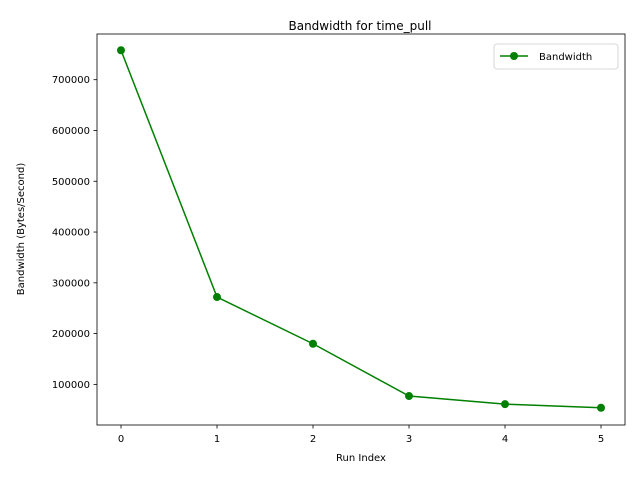 The image size is (640, 480). I want to click on y-tick-label: 300000, so click(71, 283).